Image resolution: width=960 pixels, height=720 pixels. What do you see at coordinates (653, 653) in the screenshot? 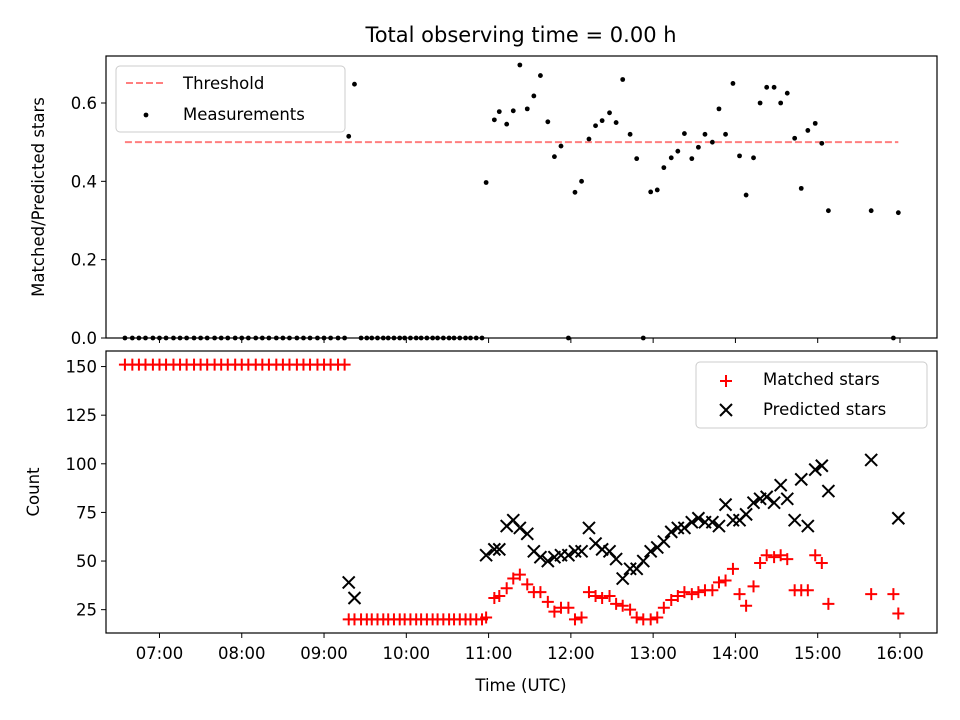
I see `bottom-xtick-label: 13:00` at bounding box center [653, 653].